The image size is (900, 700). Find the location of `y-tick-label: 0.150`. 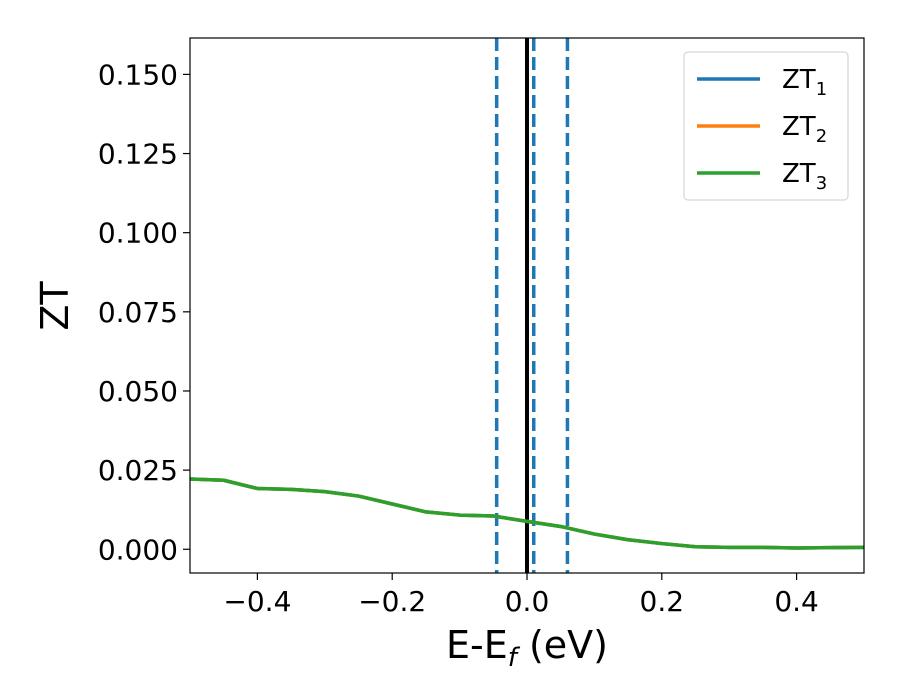

y-tick-label: 0.150 is located at coordinates (138, 74).